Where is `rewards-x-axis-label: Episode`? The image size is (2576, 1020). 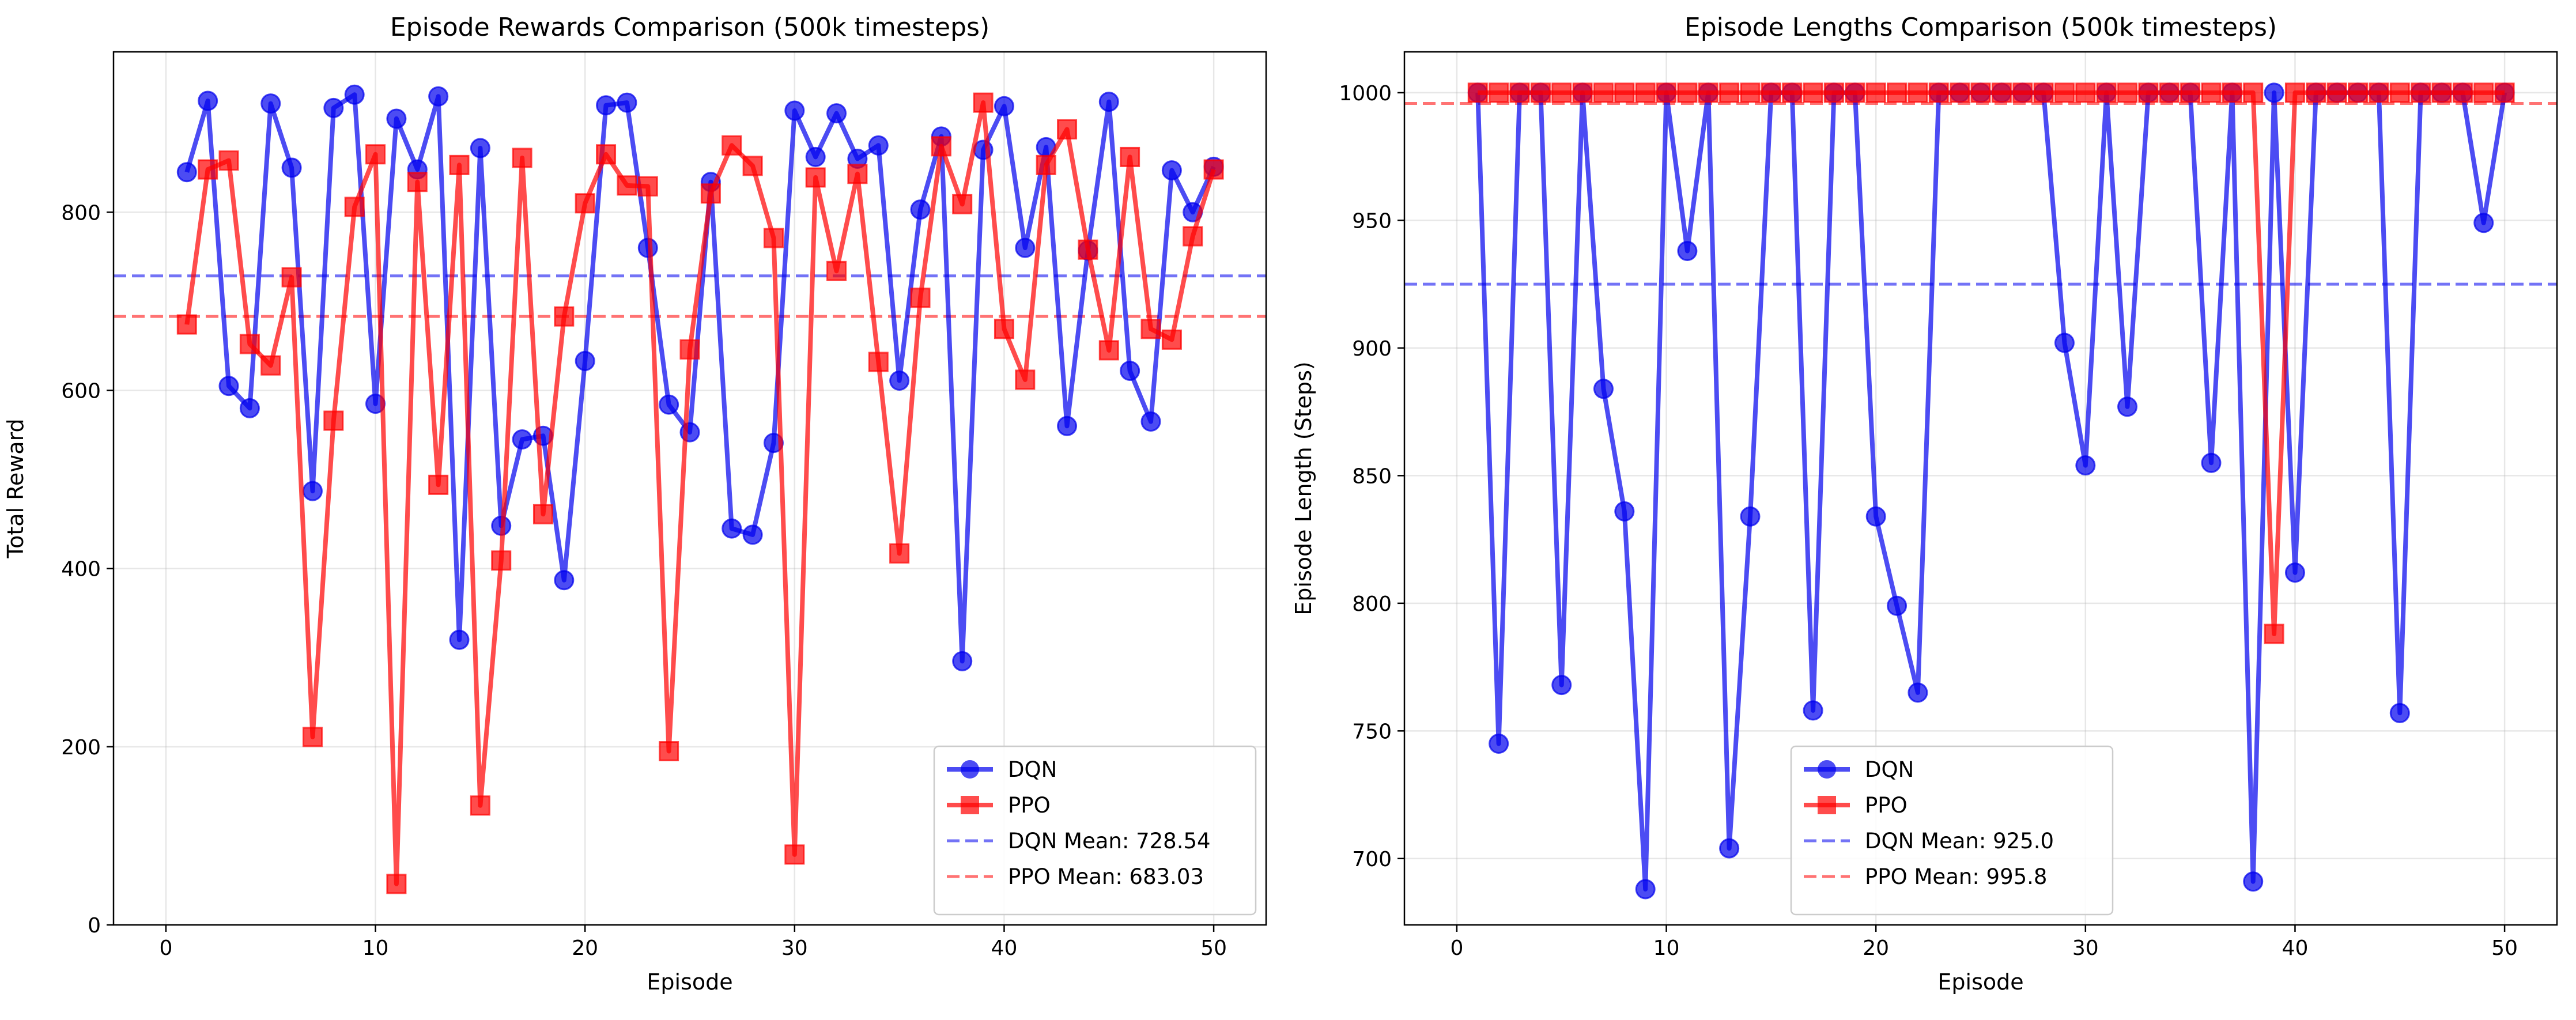 rewards-x-axis-label: Episode is located at coordinates (689, 982).